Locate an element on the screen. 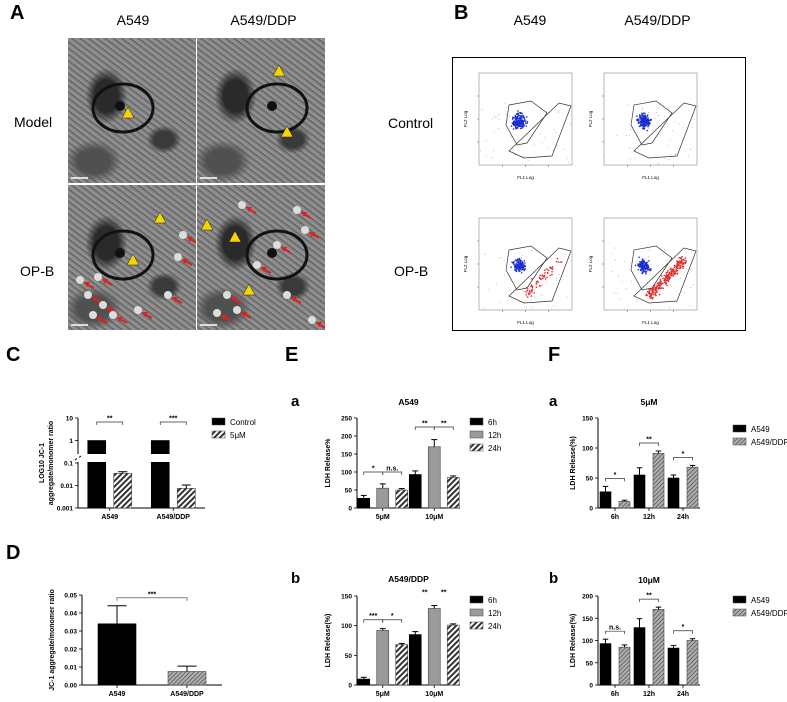 This screenshot has width=787, height=702. y-tick-label: 0.04 is located at coordinates (70, 614).